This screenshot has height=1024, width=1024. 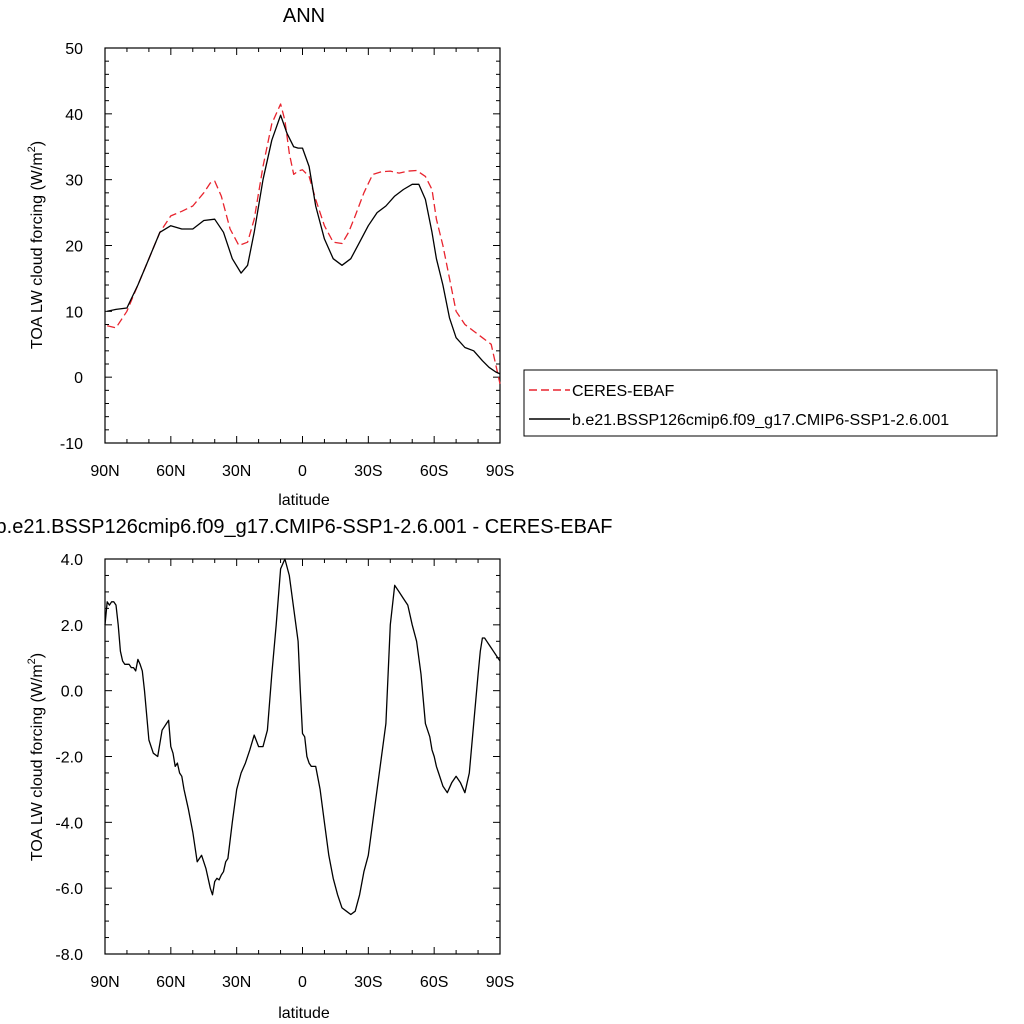 I want to click on bottom-y-tick-label: -2.0, so click(x=69, y=758).